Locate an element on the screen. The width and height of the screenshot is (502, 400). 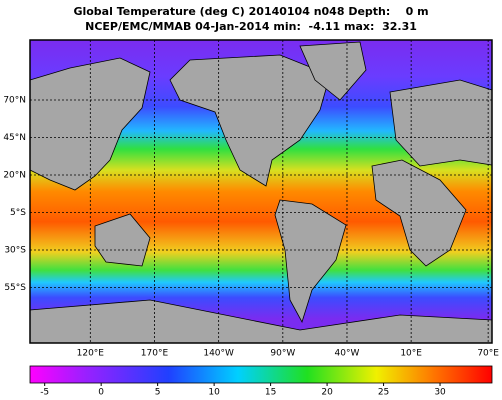
lon-label: 170°E is located at coordinates (155, 354).